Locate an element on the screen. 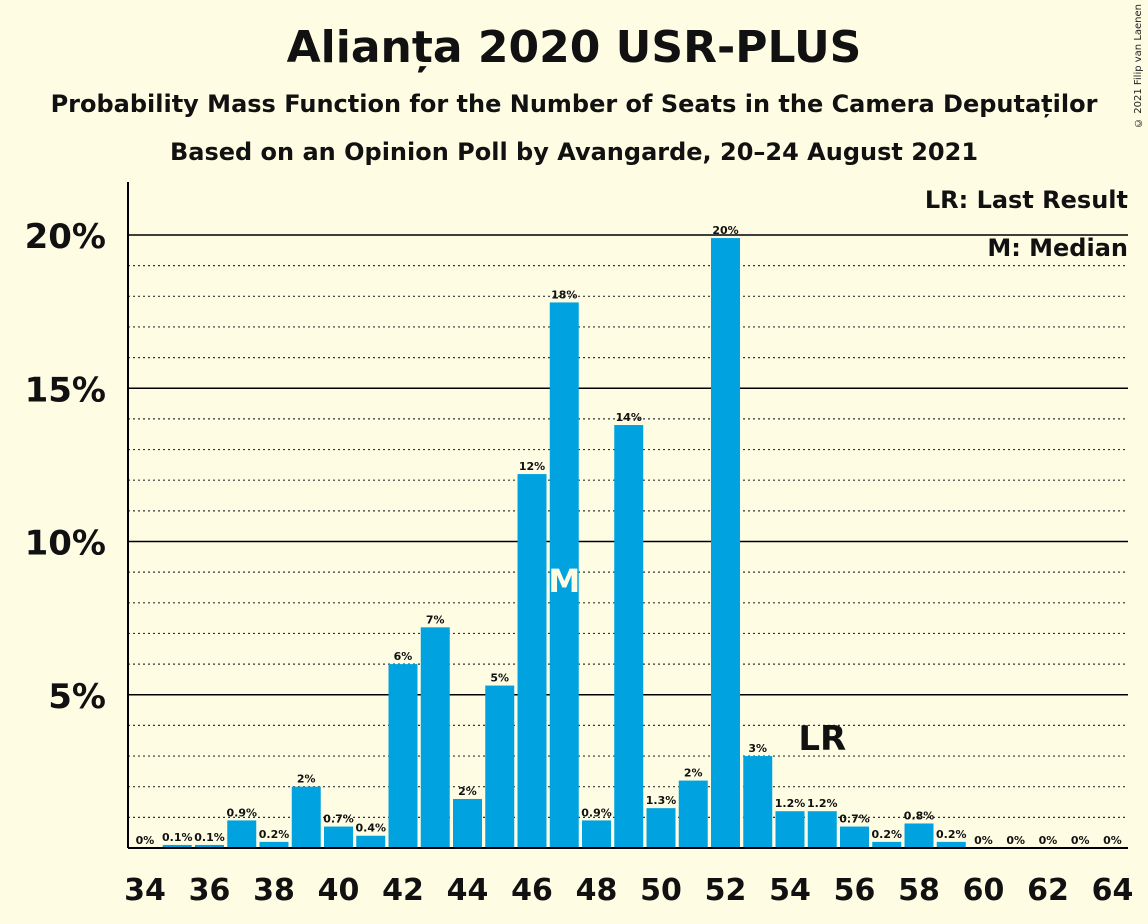 This screenshot has width=1148, height=924. x-tick-label: 58 is located at coordinates (919, 890).